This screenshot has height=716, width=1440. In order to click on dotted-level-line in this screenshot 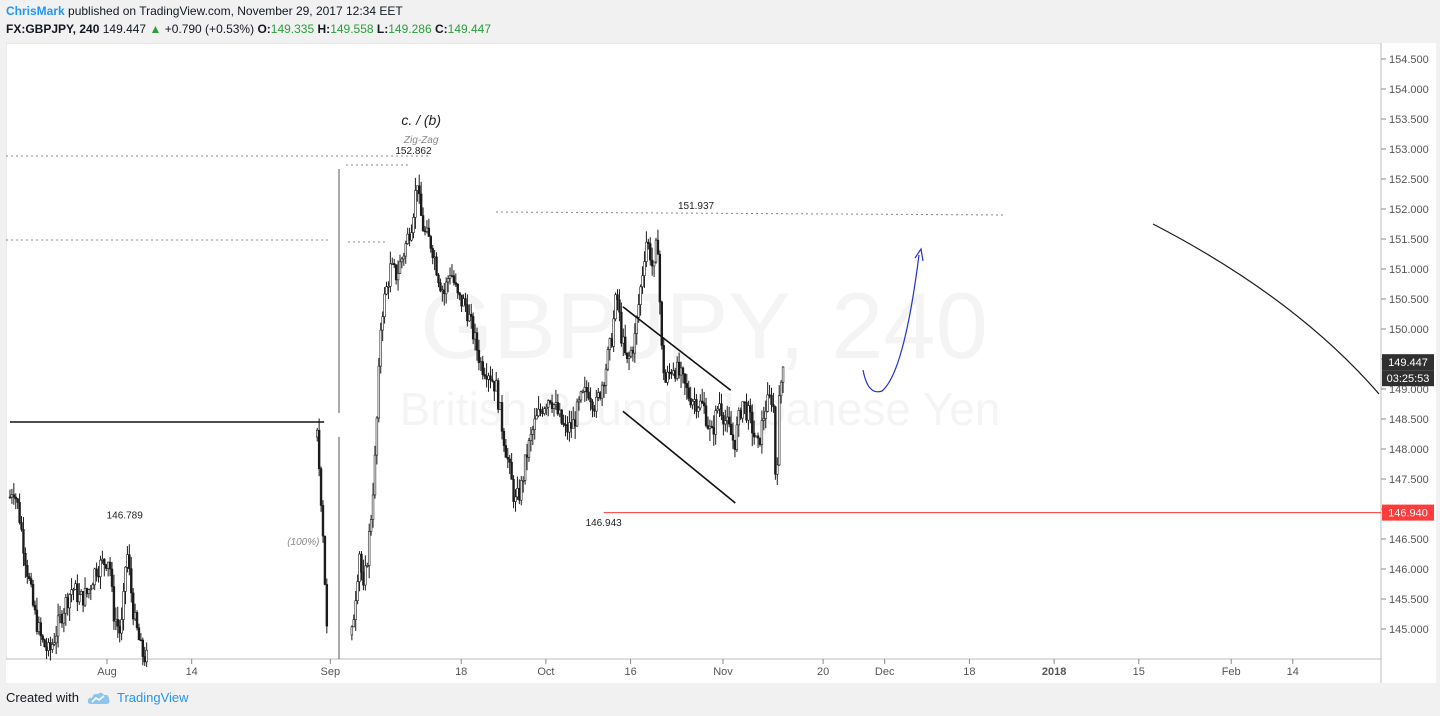, I will do `click(751, 213)`.